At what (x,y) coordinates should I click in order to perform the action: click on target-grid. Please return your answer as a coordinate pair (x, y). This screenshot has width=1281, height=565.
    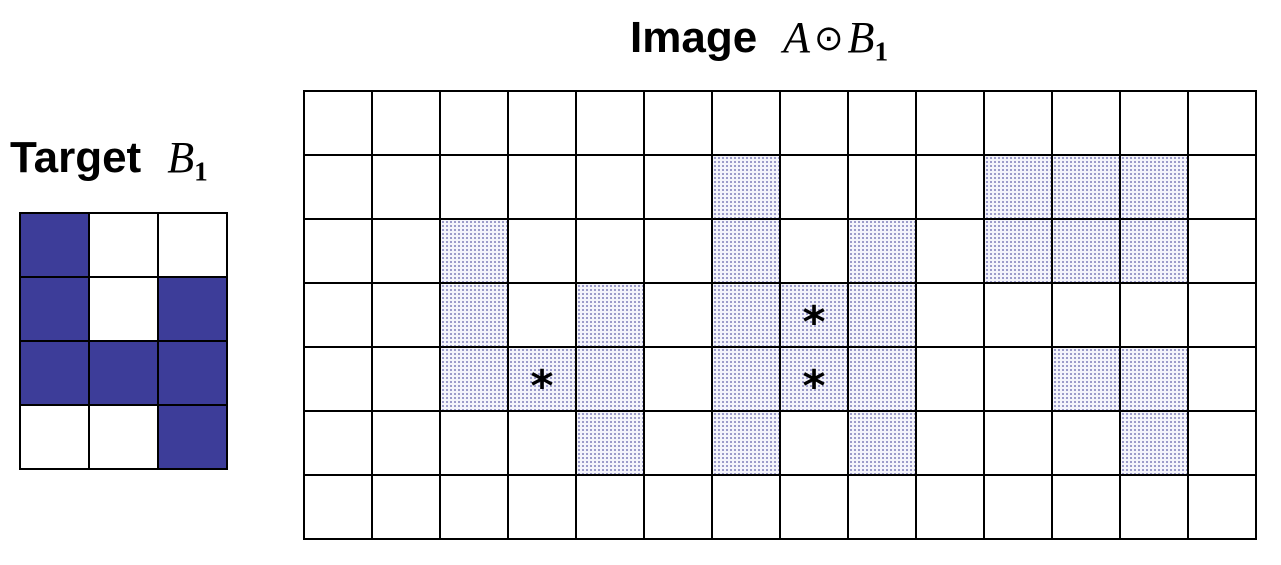
    Looking at the image, I should click on (123, 341).